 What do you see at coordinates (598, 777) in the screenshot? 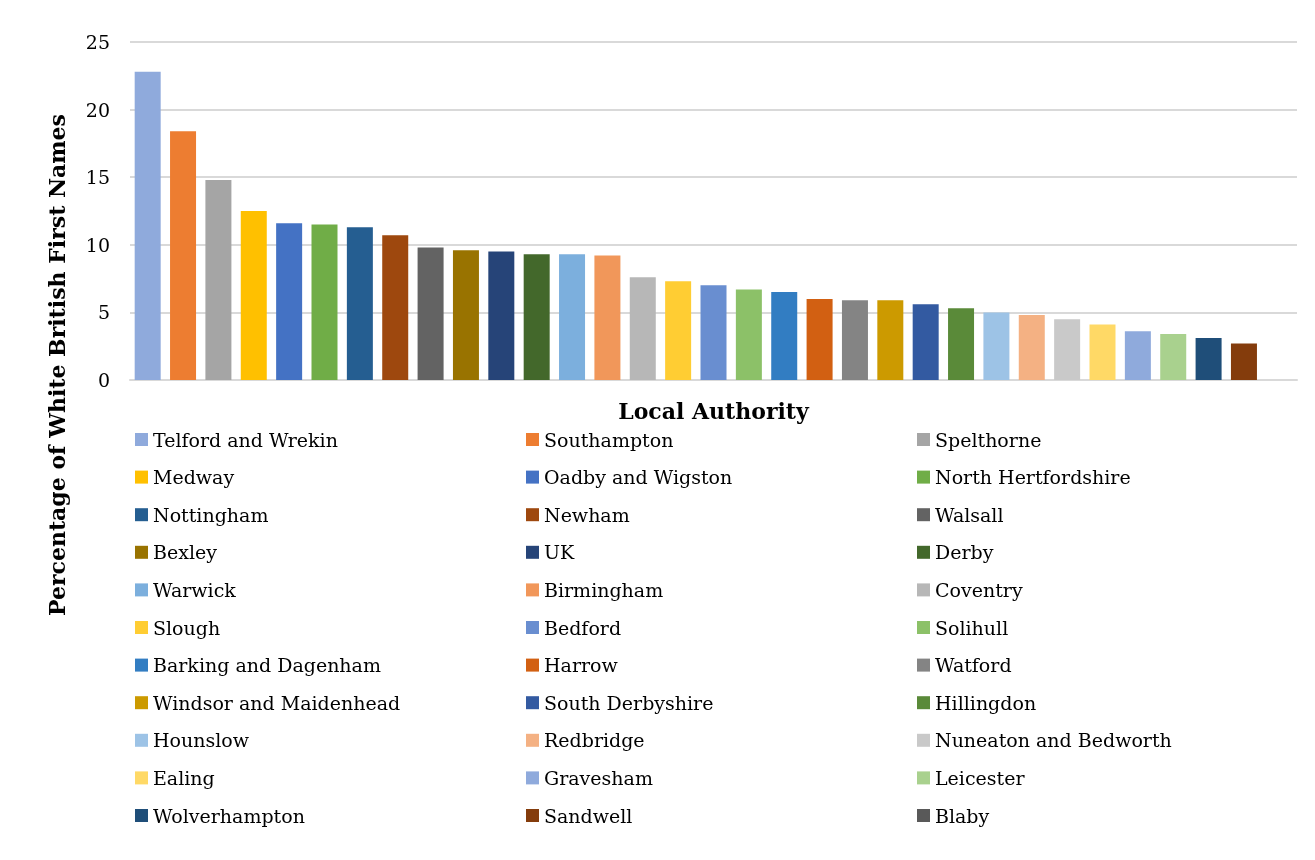
I see `legend-label: Gravesham` at bounding box center [598, 777].